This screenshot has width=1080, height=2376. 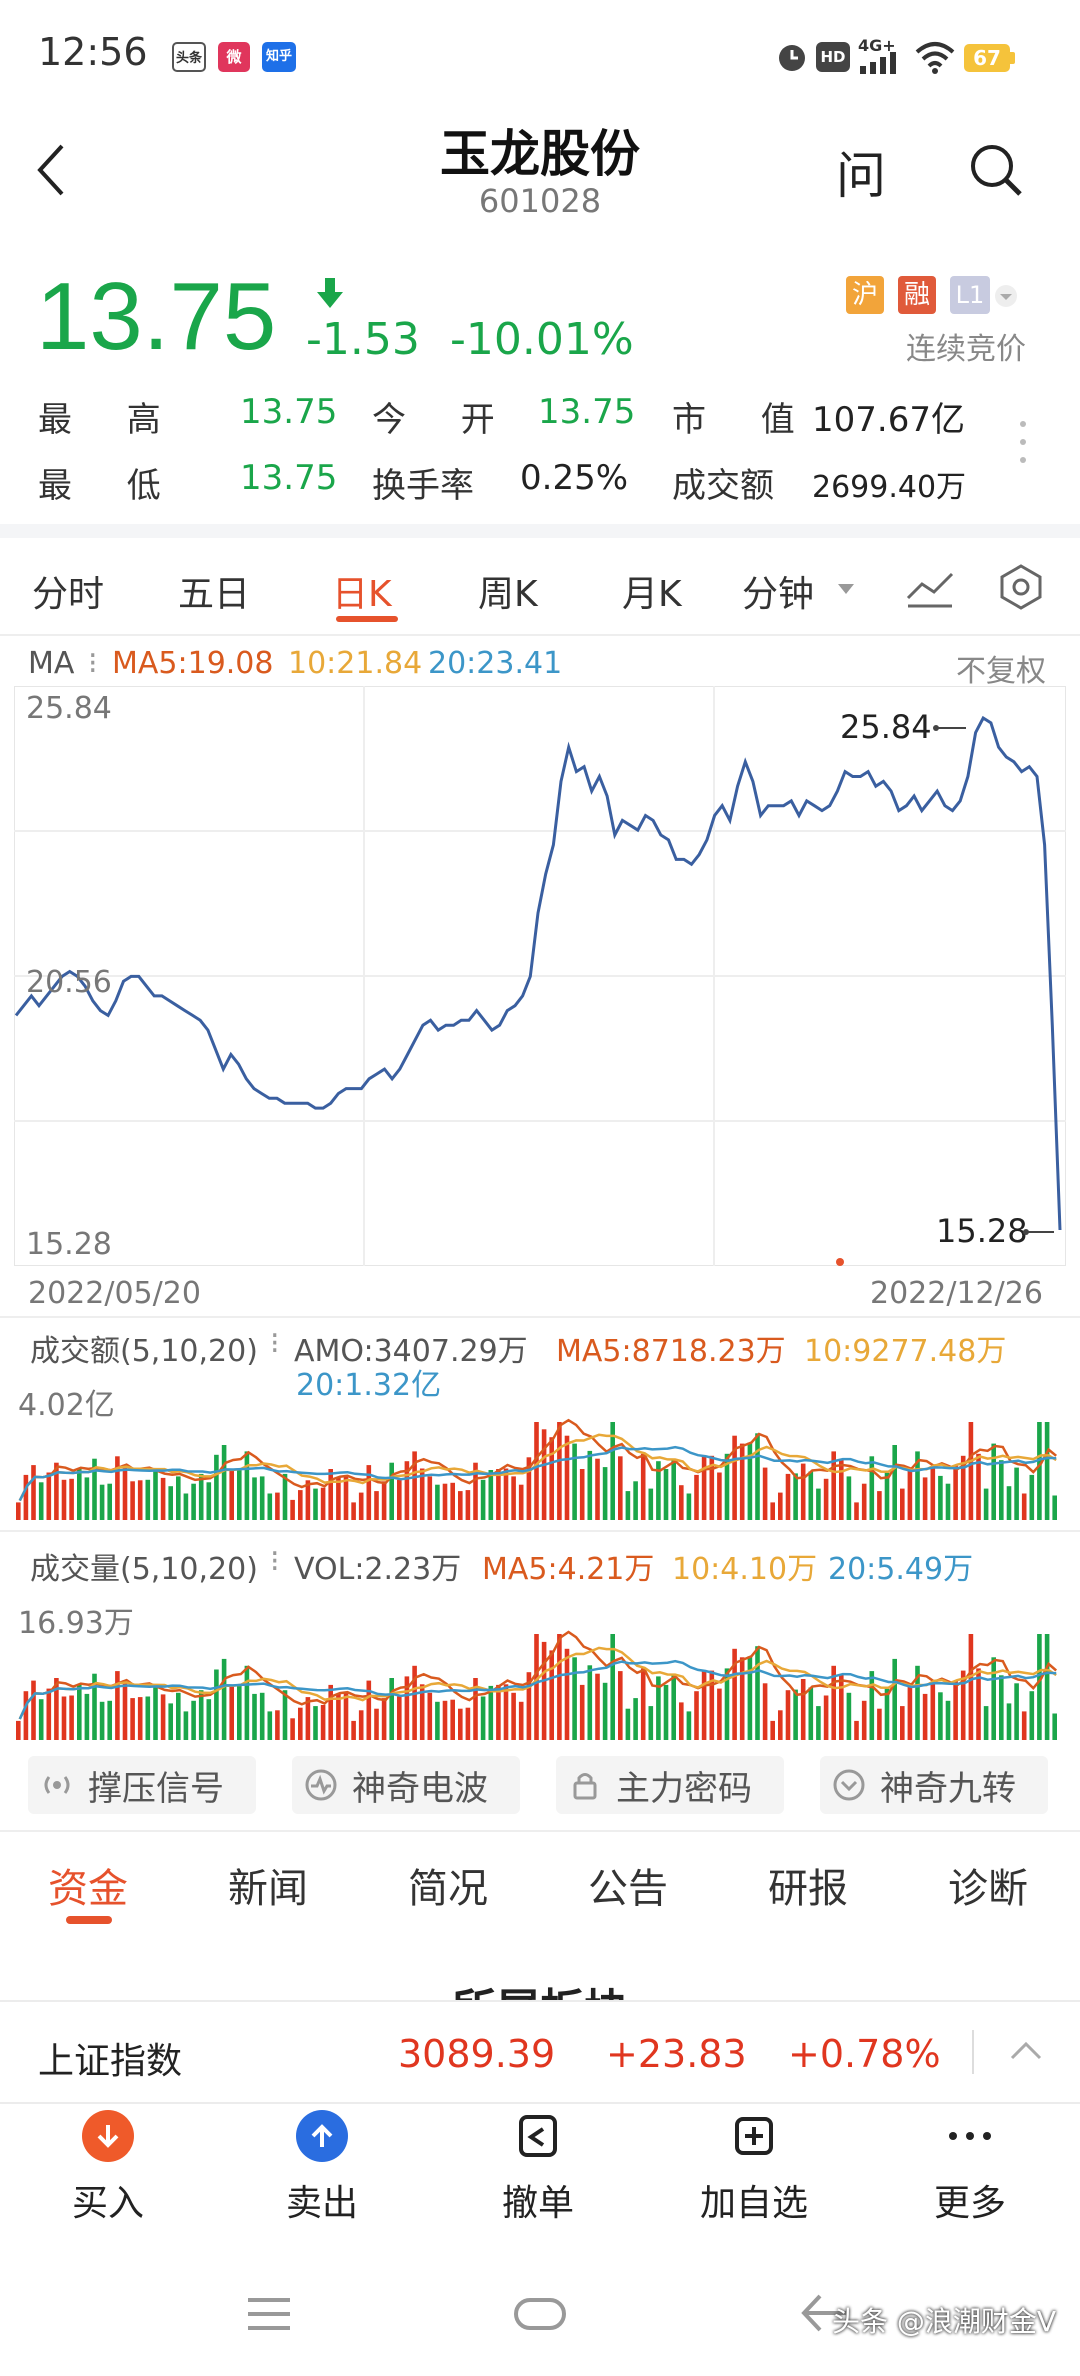 I want to click on tab-overview: 简况, so click(x=448, y=1889).